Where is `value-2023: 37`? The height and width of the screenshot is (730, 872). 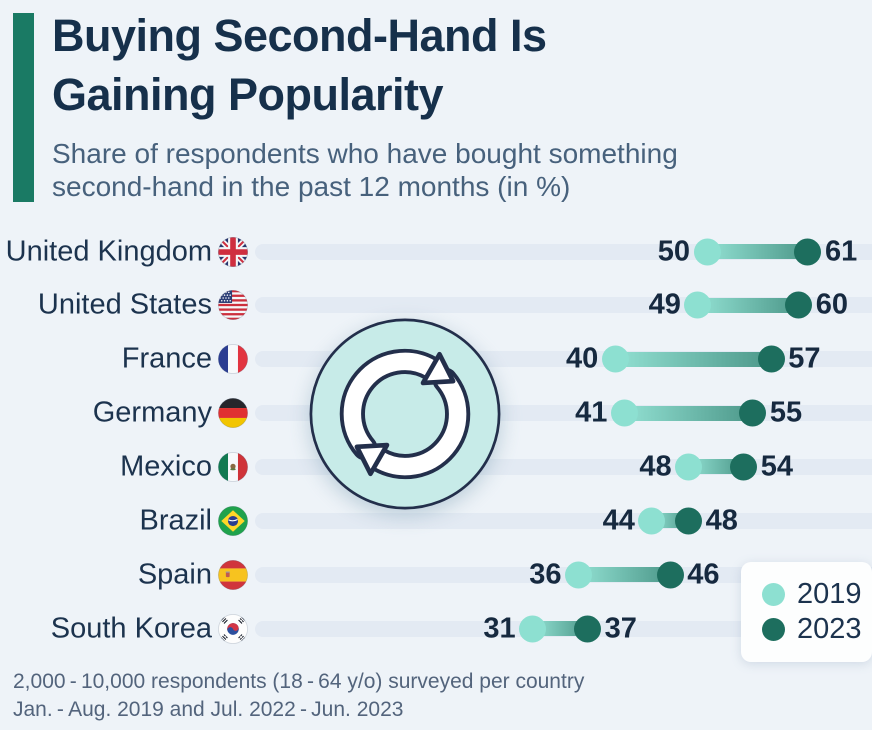
value-2023: 37 is located at coordinates (620, 628).